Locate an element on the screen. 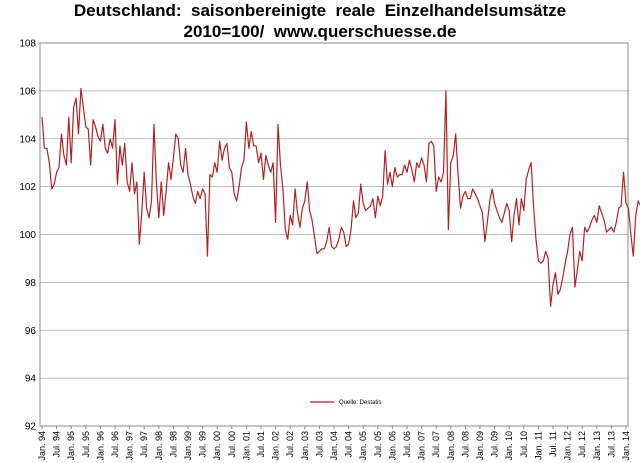 Image resolution: width=640 pixels, height=463 pixels. x-tick-label: Jan. 97 is located at coordinates (130, 446).